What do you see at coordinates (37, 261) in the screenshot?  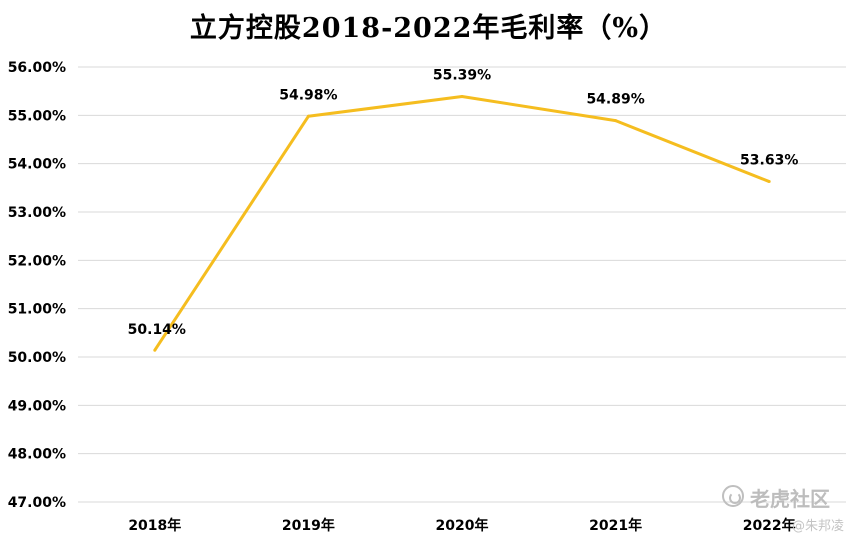 I see `y-tick-label: 52.00%` at bounding box center [37, 261].